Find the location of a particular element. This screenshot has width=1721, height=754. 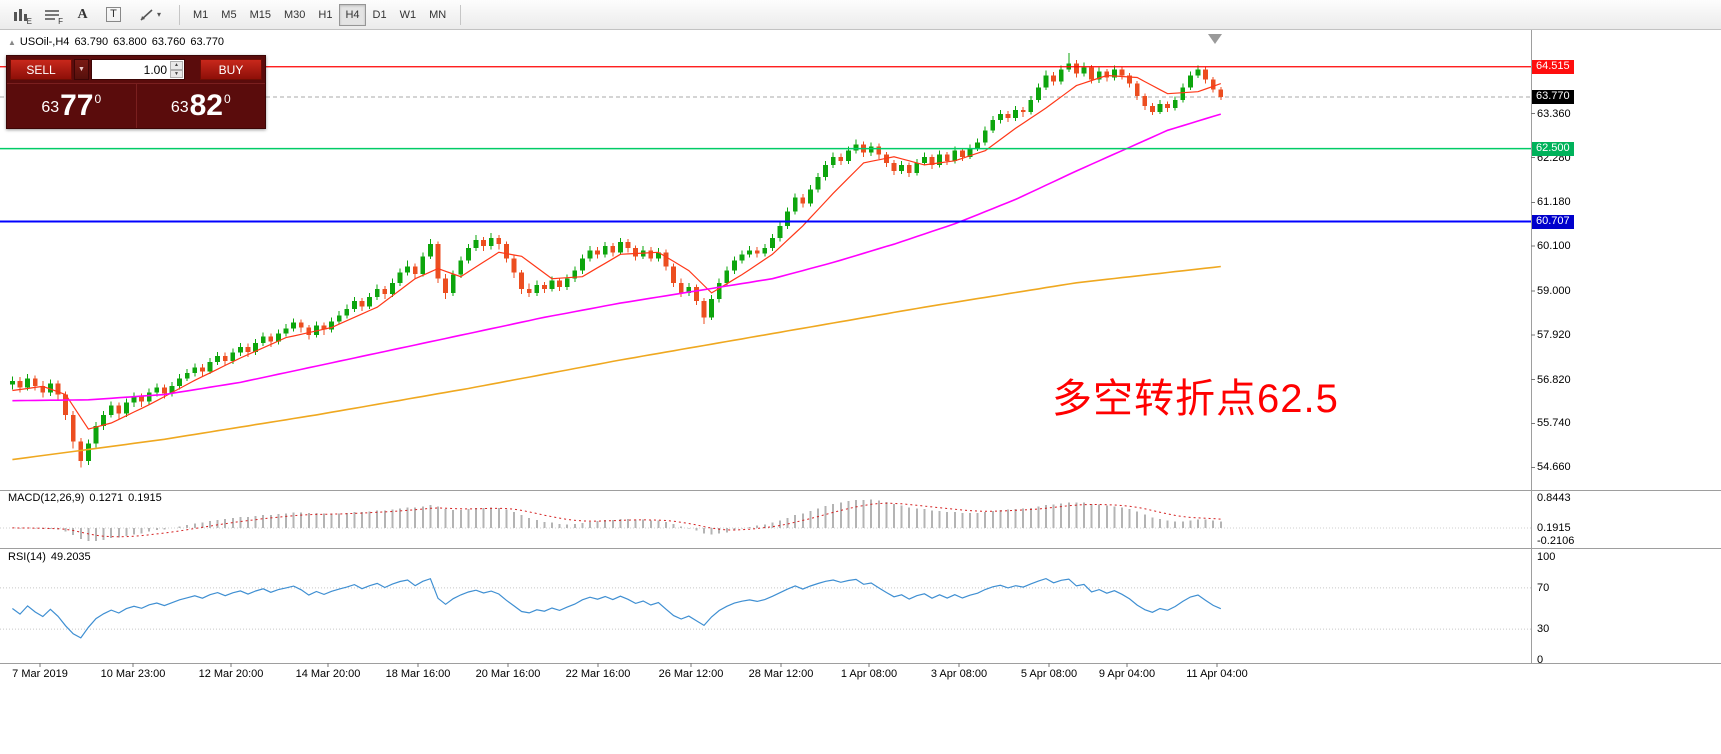

time-axis-label: 18 Mar 16:00 is located at coordinates (418, 674).